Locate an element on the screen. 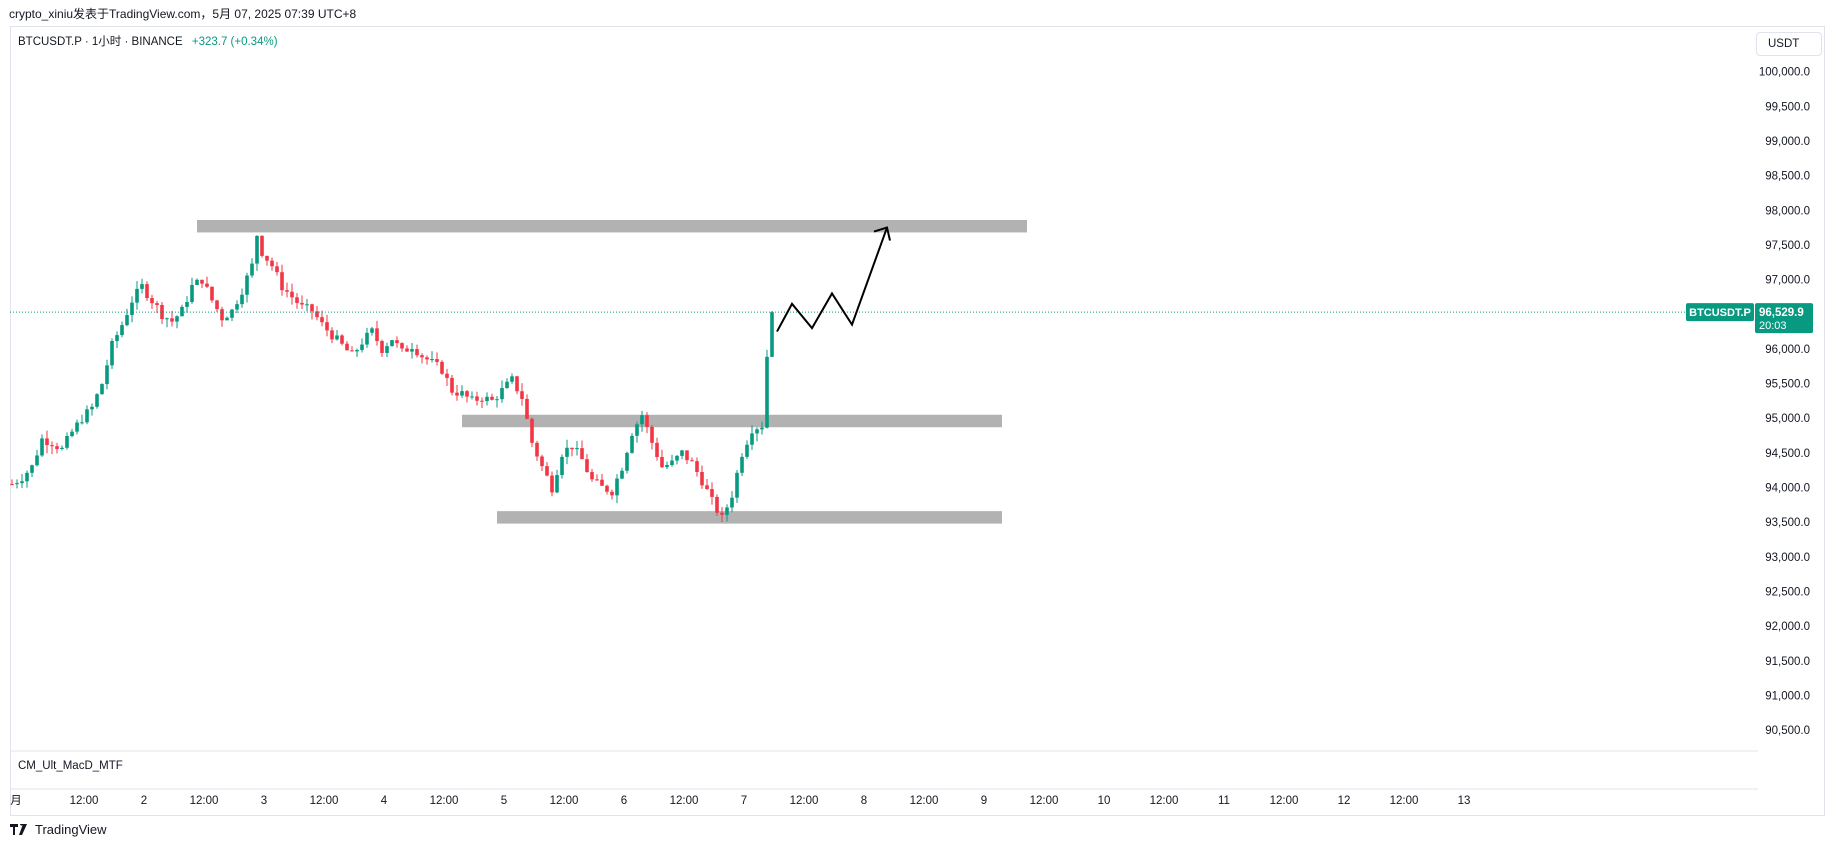  y-tick-label: 92,500.0 is located at coordinates (1787, 593).